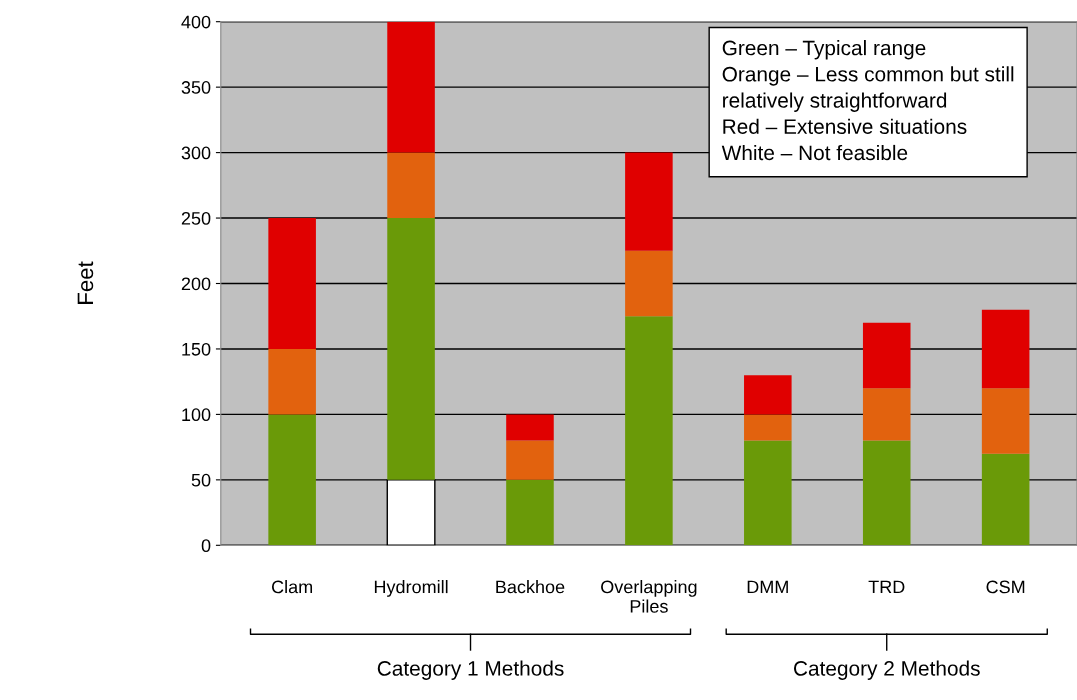 This screenshot has height=700, width=1077. What do you see at coordinates (1005, 587) in the screenshot?
I see `x-tick-label: CSM` at bounding box center [1005, 587].